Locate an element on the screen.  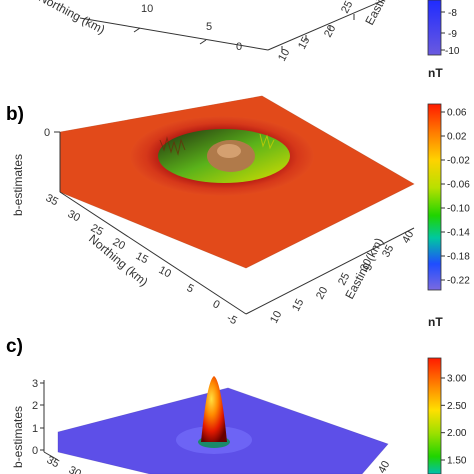
panel-b-cbar-tick: -0.06 is located at coordinates (458, 185).